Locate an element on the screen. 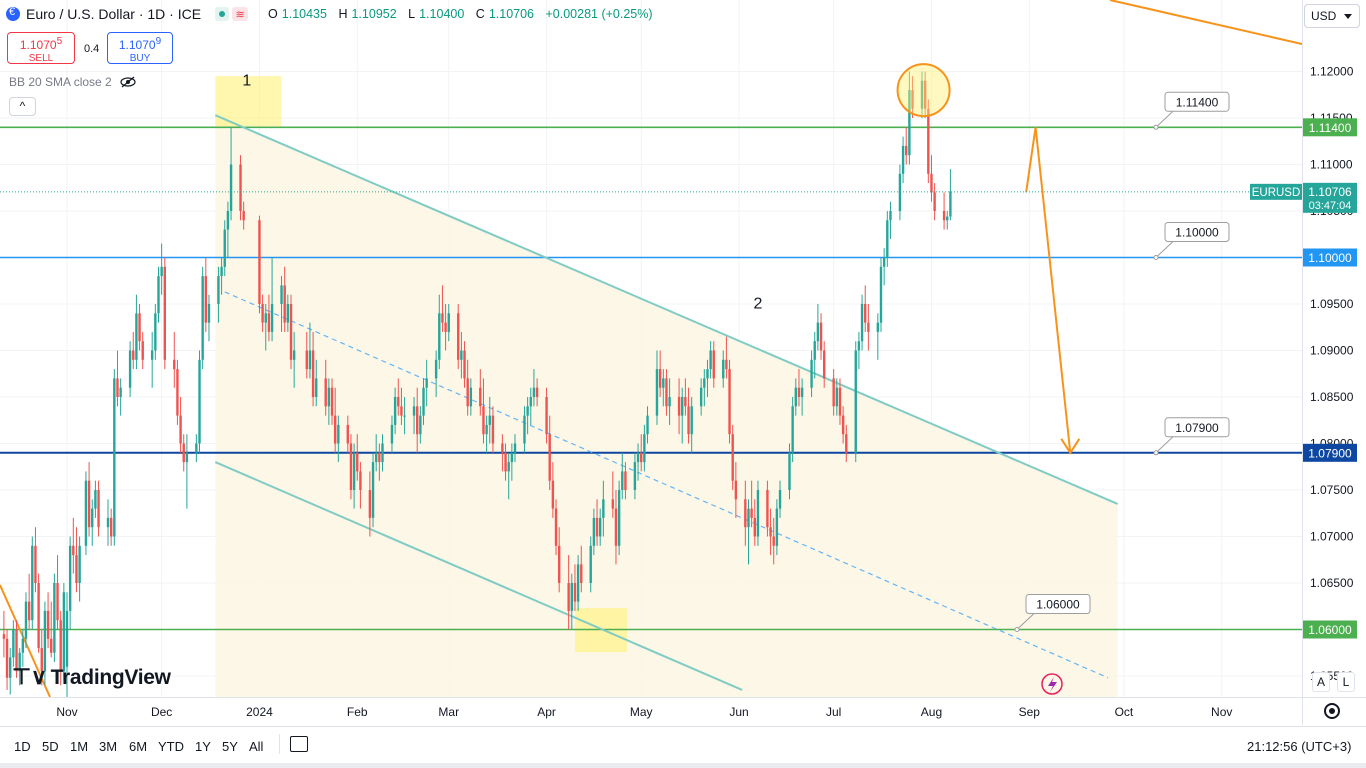 The width and height of the screenshot is (1366, 768). market-open-icon is located at coordinates (222, 14).